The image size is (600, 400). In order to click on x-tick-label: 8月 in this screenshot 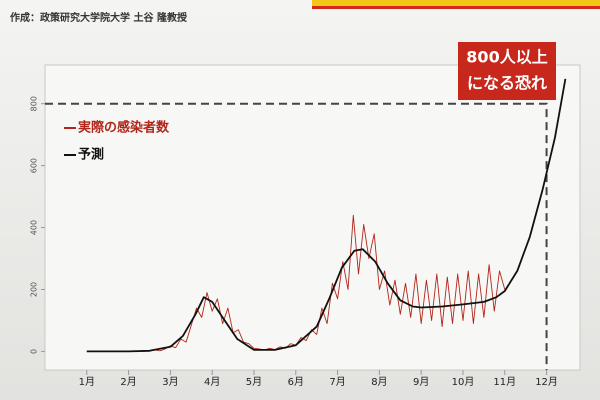, I will do `click(379, 382)`.